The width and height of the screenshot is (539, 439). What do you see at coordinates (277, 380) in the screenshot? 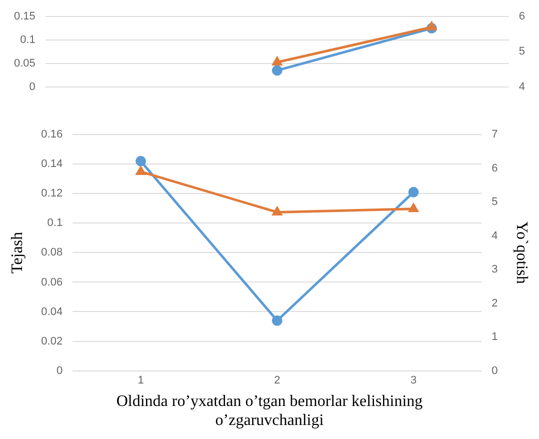
I see `x-tick-label: 2` at bounding box center [277, 380].